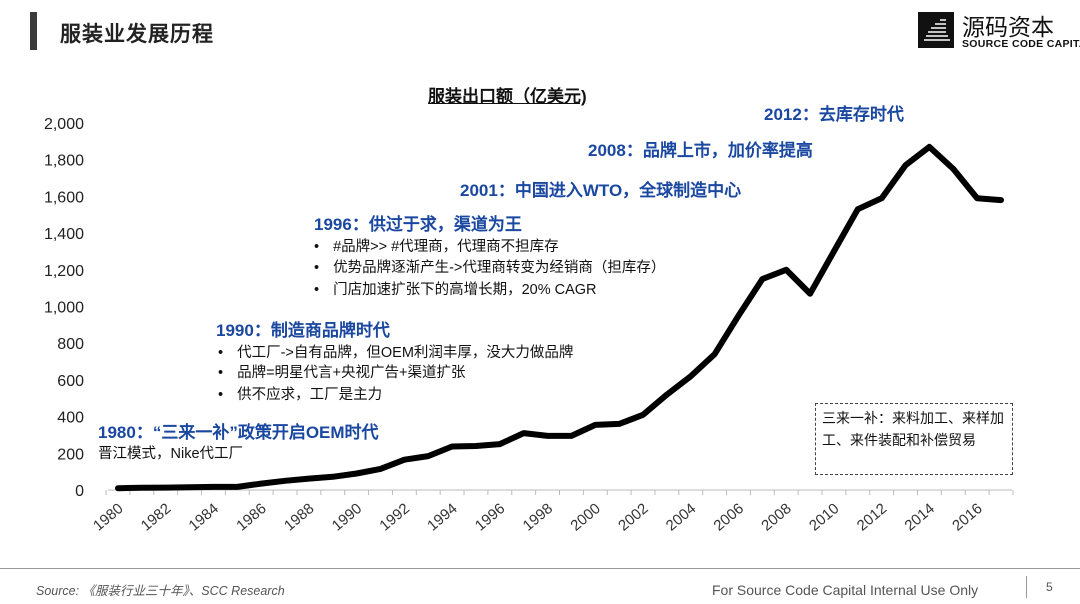  Describe the element at coordinates (455, 288) in the screenshot. I see `annotation-1996-bullet: 门店加速扩张下的高增长期，20% CAGR` at that location.